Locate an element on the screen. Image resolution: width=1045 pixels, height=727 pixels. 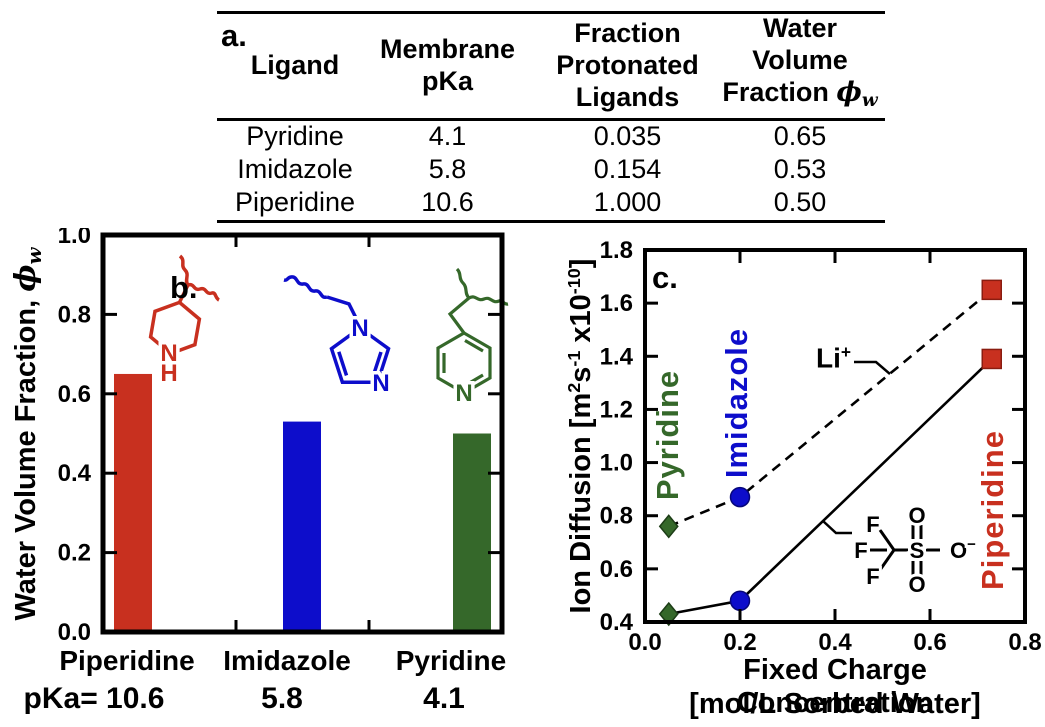
cell-pka: 10.6 is located at coordinates (447, 202).